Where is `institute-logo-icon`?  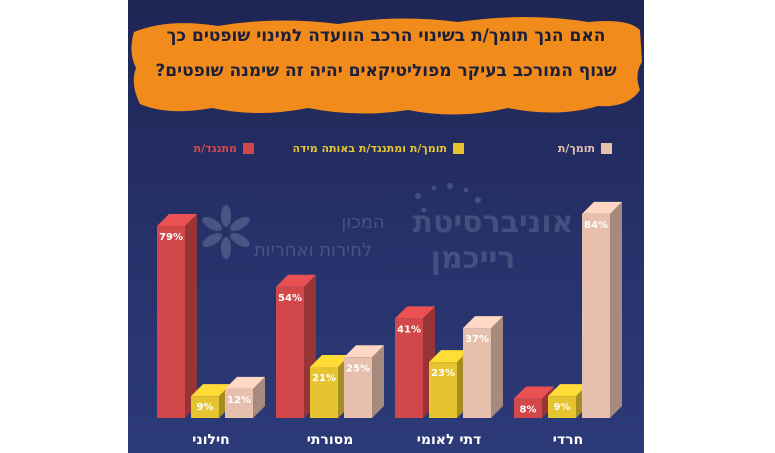 institute-logo-icon is located at coordinates (226, 232).